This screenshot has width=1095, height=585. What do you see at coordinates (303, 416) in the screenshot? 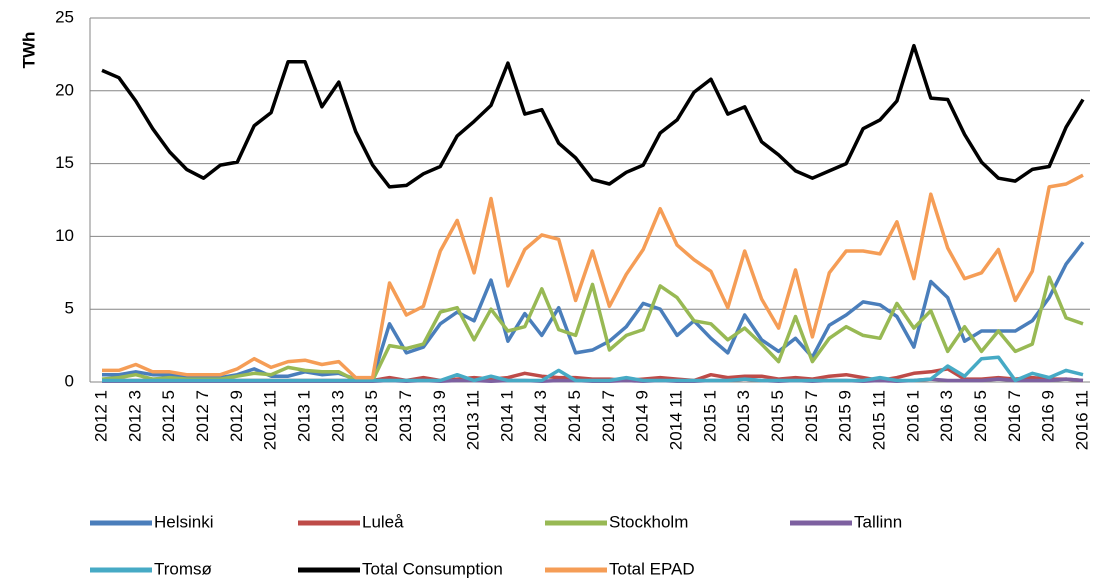
I see `x-tick-label: 2013 1` at bounding box center [303, 416].